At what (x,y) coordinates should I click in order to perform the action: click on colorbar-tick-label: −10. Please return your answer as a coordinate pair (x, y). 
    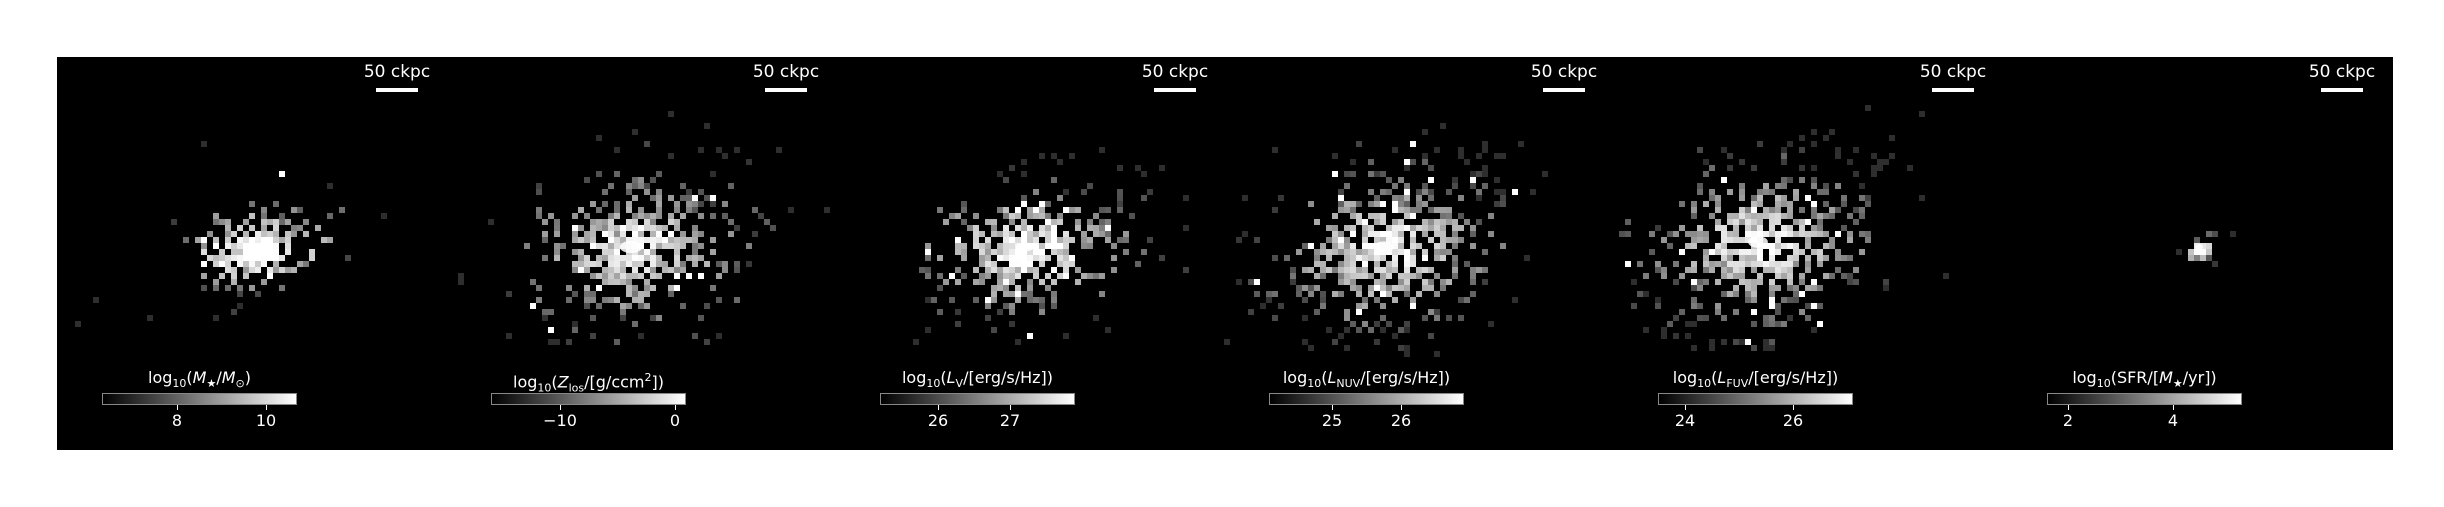
    Looking at the image, I should click on (560, 420).